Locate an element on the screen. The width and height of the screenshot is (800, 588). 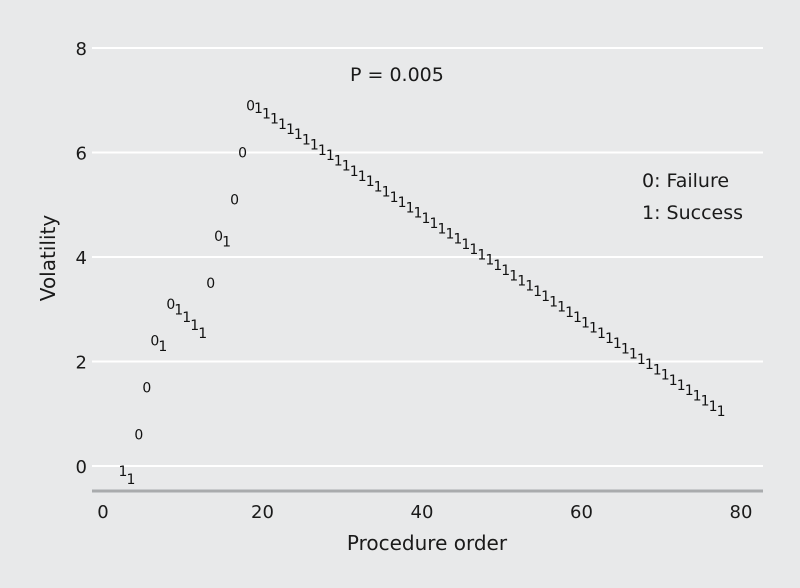
y-tick-label: 6 is located at coordinates (81, 154).